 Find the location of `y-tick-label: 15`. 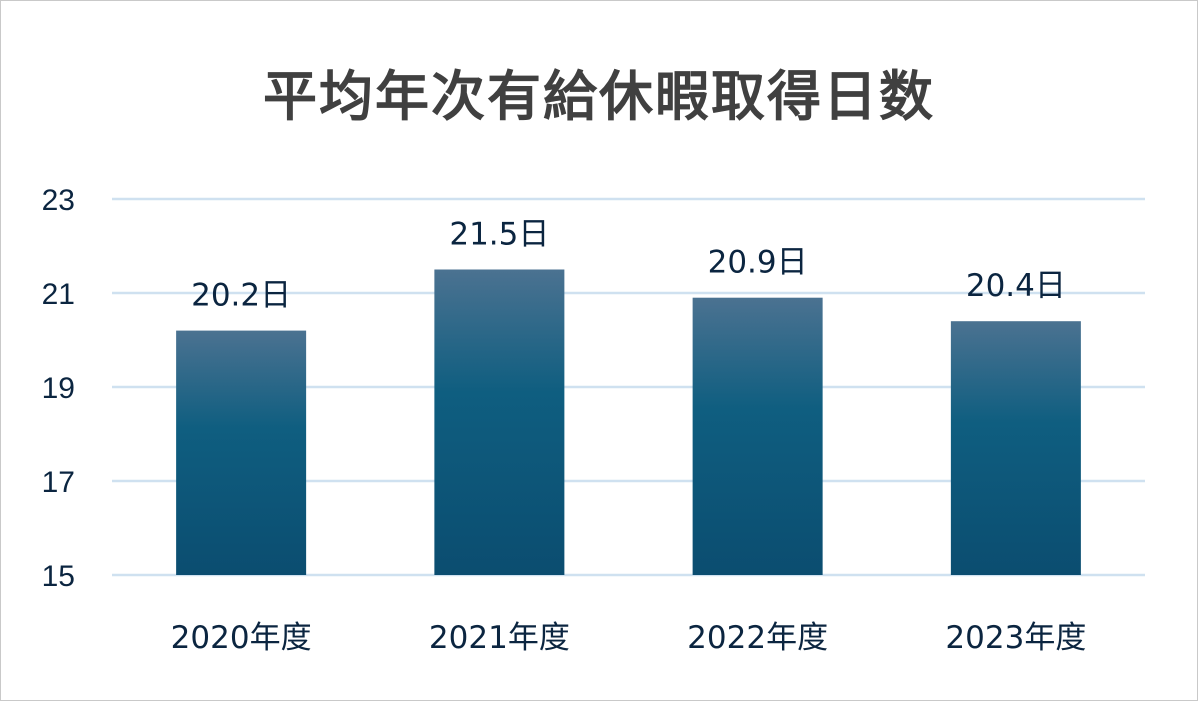

y-tick-label: 15 is located at coordinates (58, 576).